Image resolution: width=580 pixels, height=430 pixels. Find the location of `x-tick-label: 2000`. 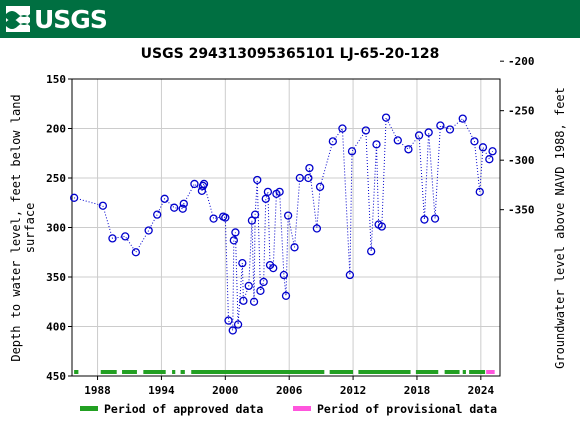

x-tick-label: 2000 is located at coordinates (225, 390).